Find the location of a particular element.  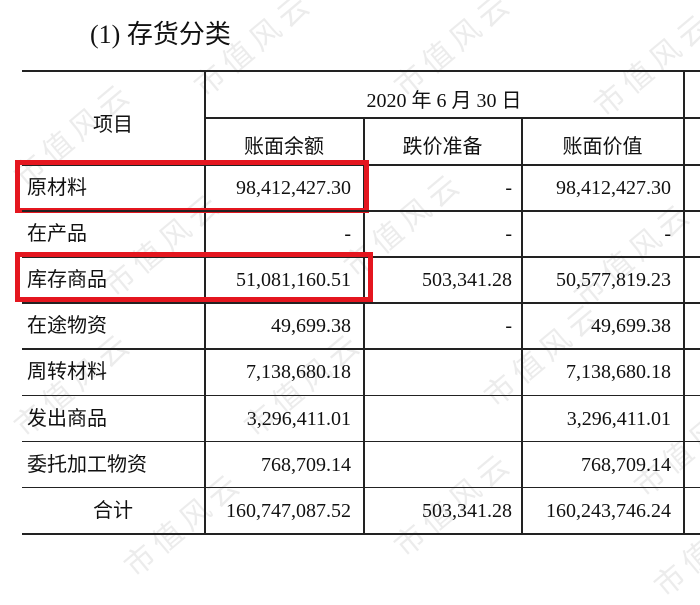

section-title: (1) 存货分类 is located at coordinates (160, 34).